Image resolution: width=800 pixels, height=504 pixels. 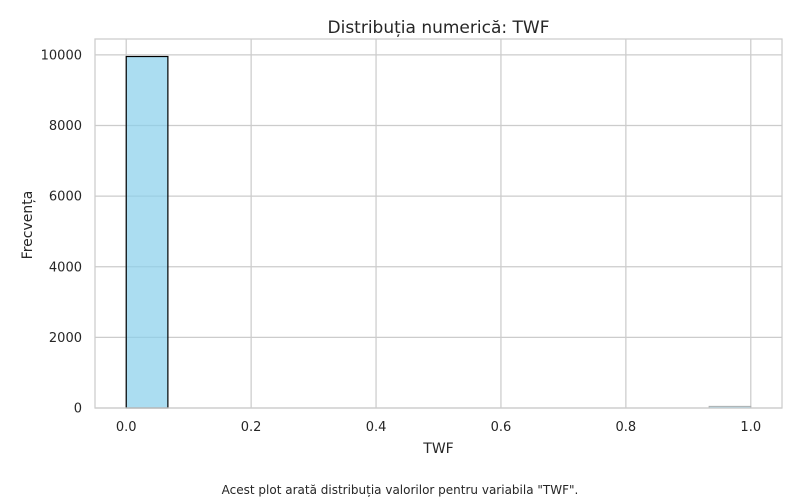 What do you see at coordinates (65, 267) in the screenshot?
I see `y-tick-label: 4000` at bounding box center [65, 267].